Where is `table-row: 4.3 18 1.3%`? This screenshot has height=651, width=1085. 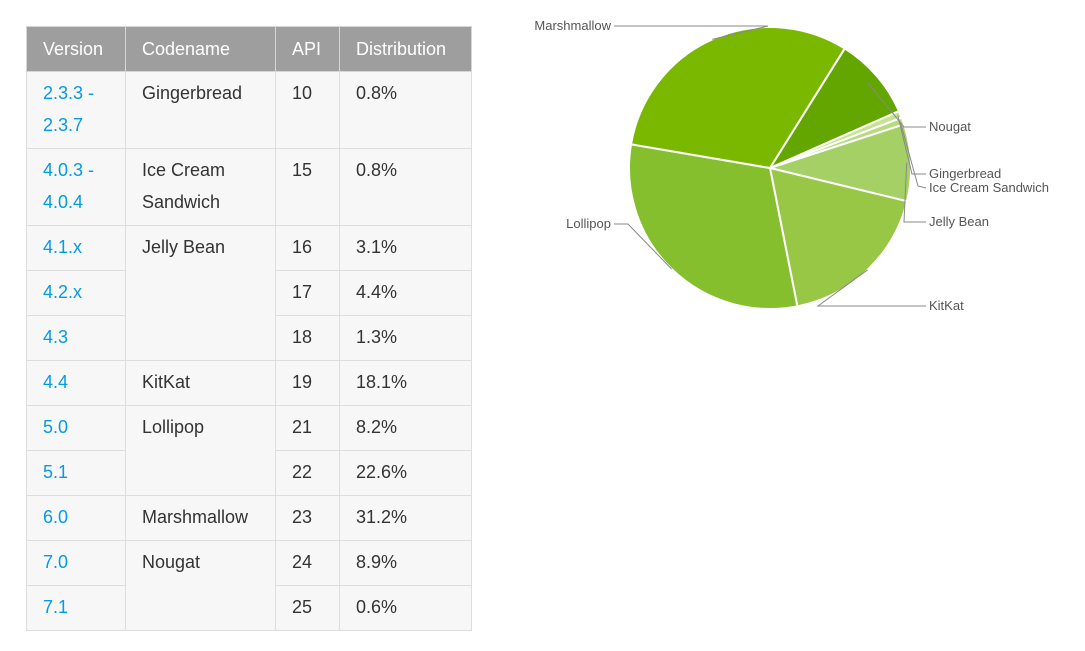
table-row: 4.3 18 1.3% is located at coordinates (249, 338).